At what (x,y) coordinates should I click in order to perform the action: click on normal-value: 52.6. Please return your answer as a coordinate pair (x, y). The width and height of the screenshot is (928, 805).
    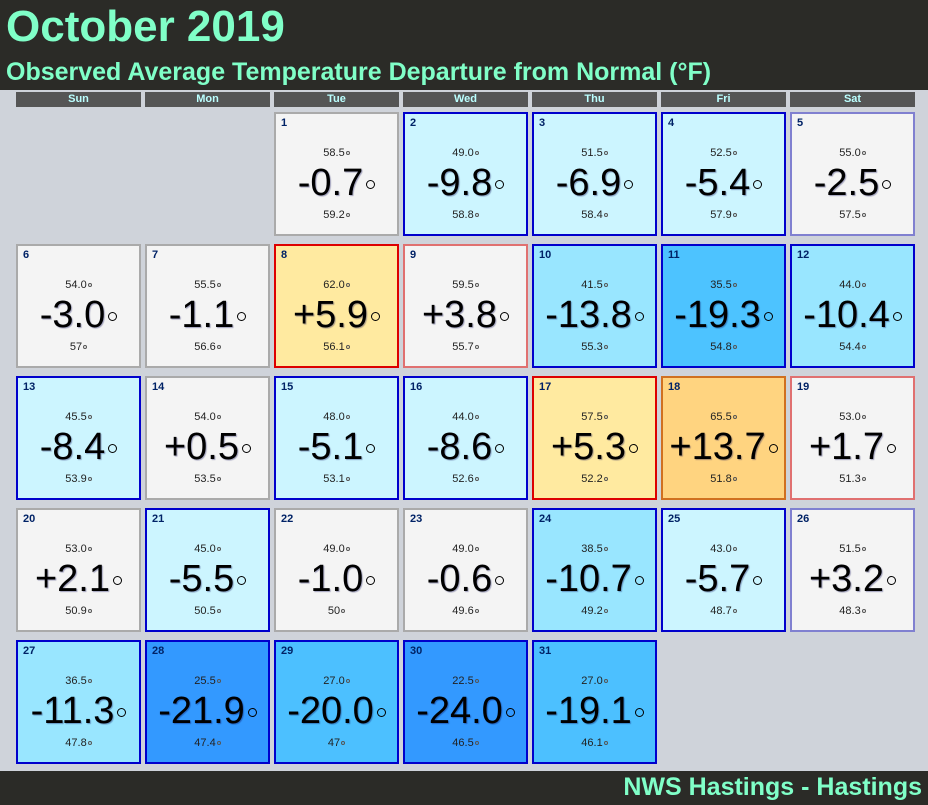
    Looking at the image, I should click on (463, 479).